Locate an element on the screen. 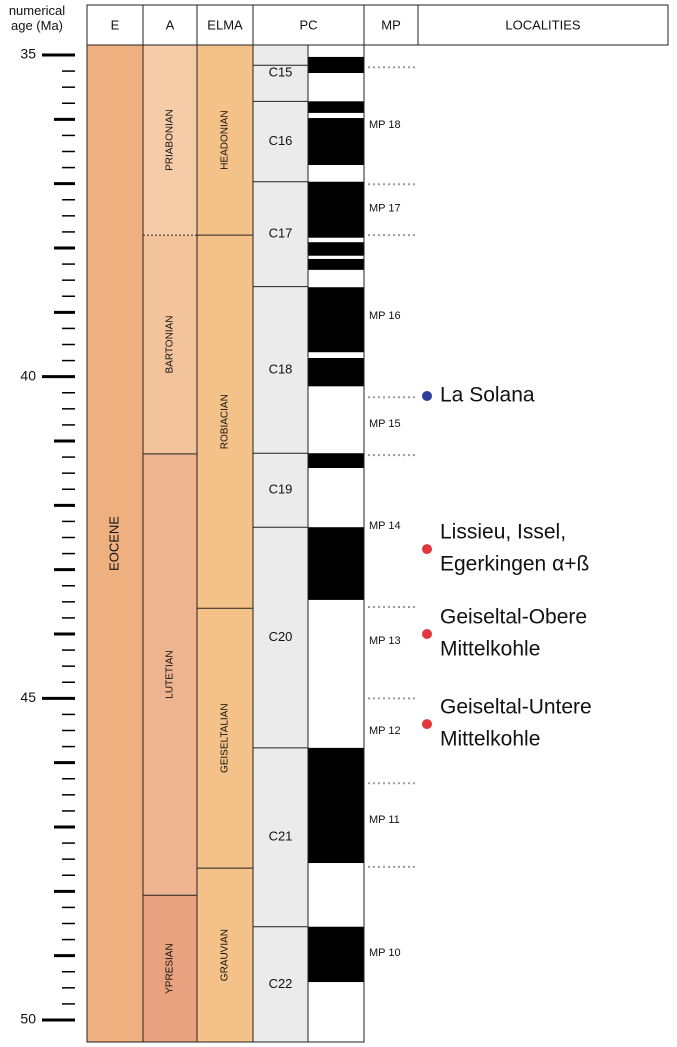  header-label: MP is located at coordinates (391, 24).